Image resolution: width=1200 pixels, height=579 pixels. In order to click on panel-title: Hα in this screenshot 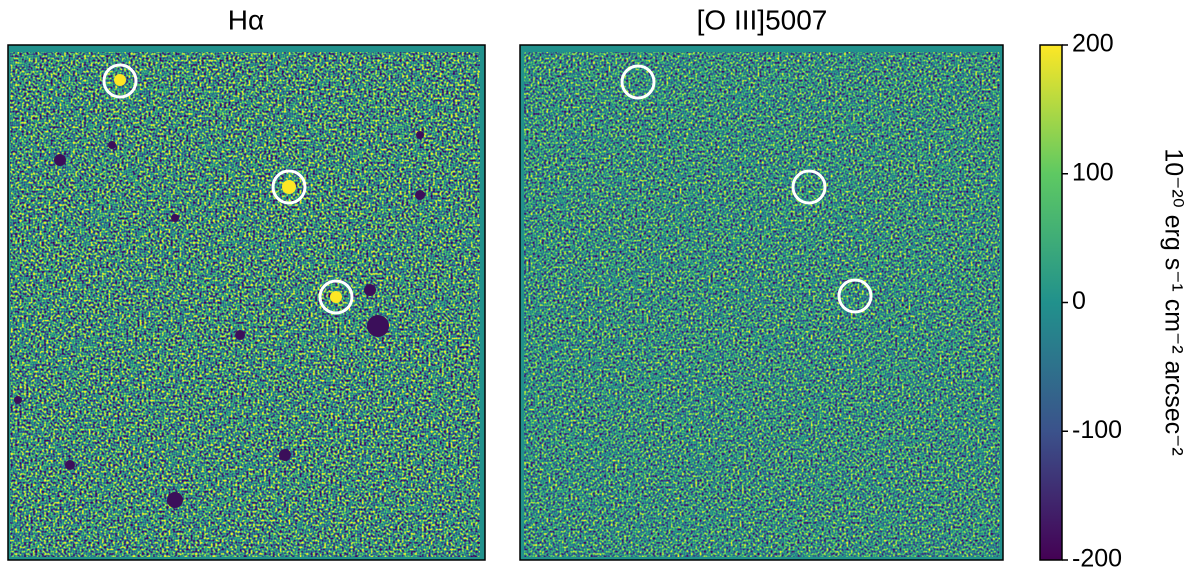, I will do `click(246, 19)`.